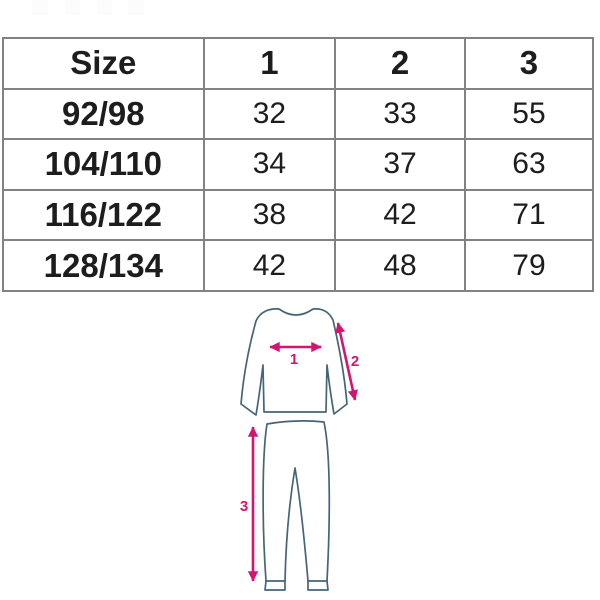  I want to click on value-cell: 55, so click(529, 114).